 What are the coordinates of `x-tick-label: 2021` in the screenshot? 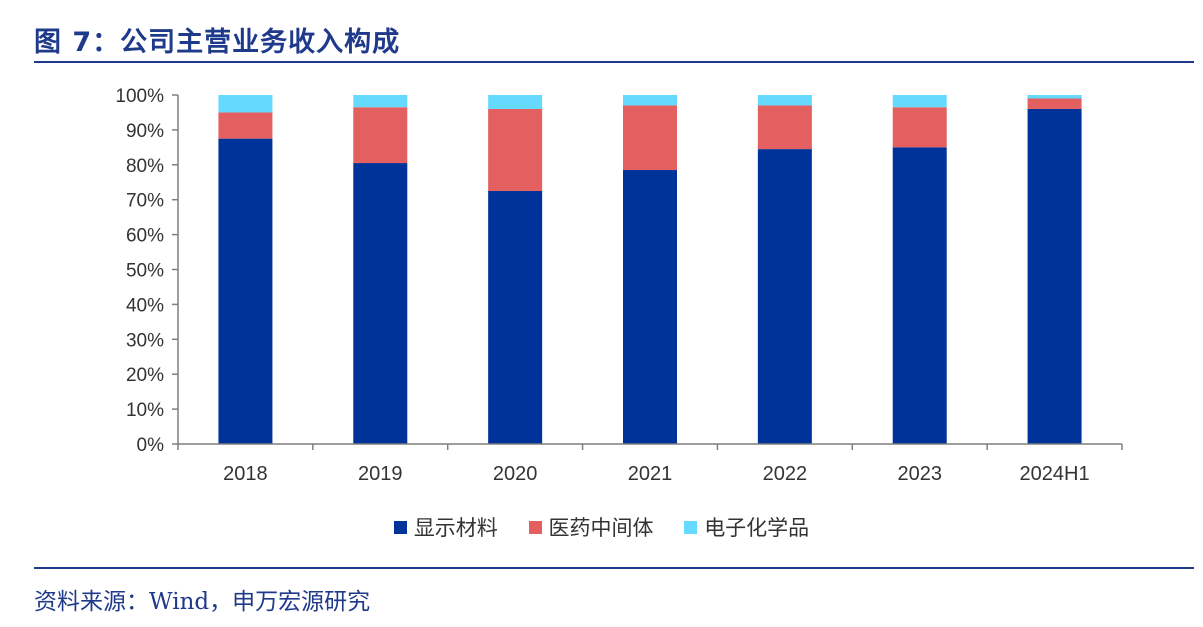 It's located at (650, 474).